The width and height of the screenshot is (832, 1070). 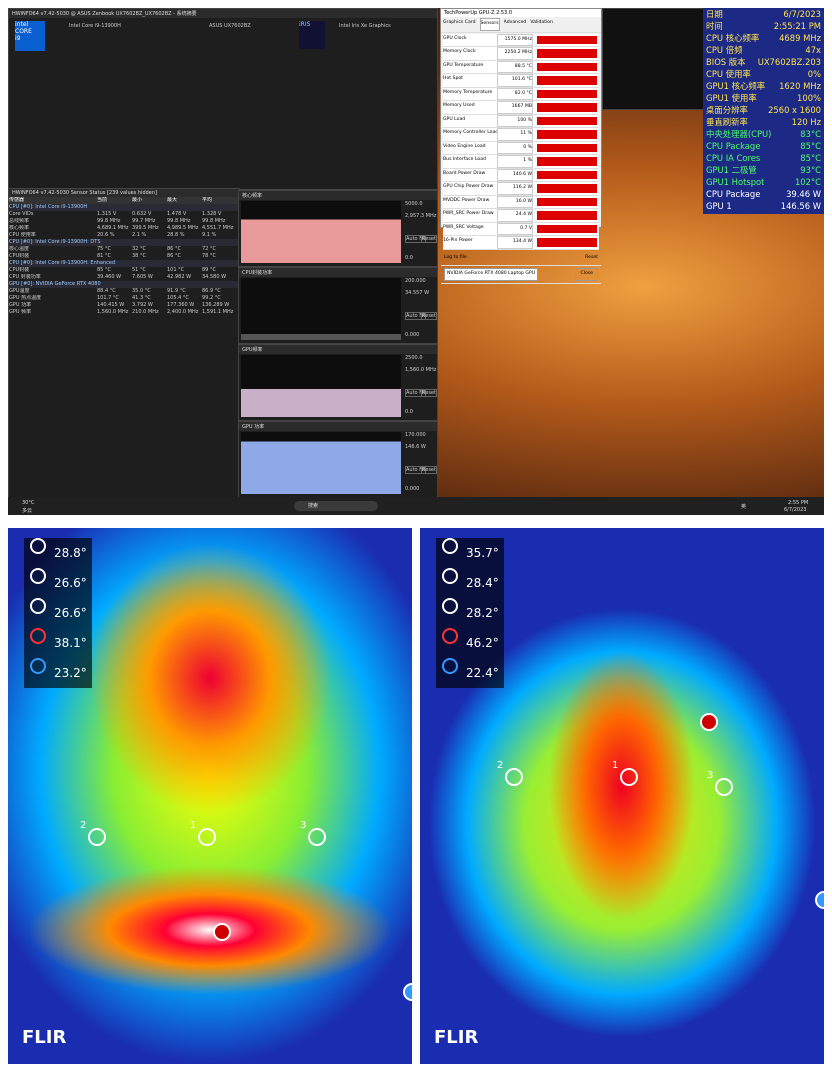 What do you see at coordinates (468, 92) in the screenshot?
I see `sensor-name: Memory Temperature` at bounding box center [468, 92].